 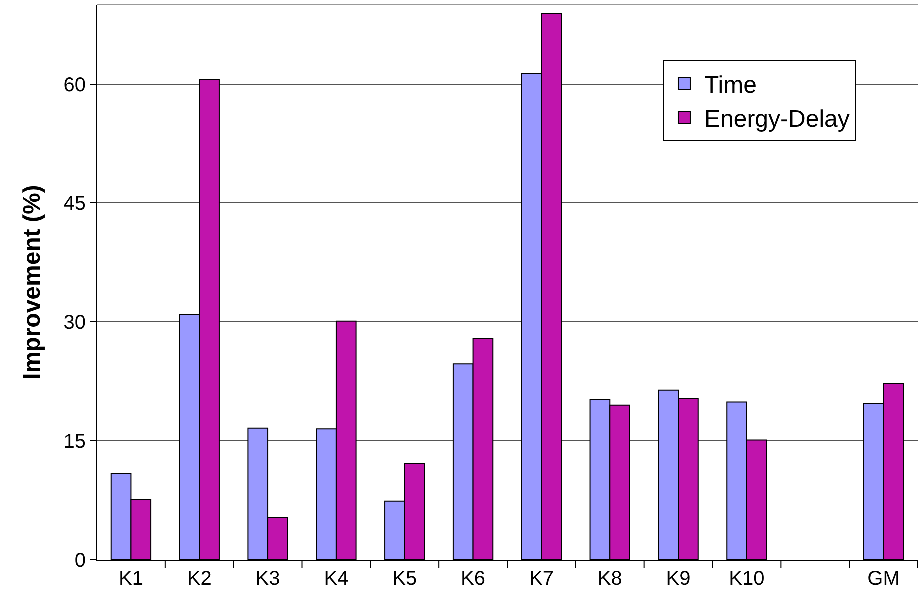 I want to click on x-tick-label: K7, so click(x=541, y=579).